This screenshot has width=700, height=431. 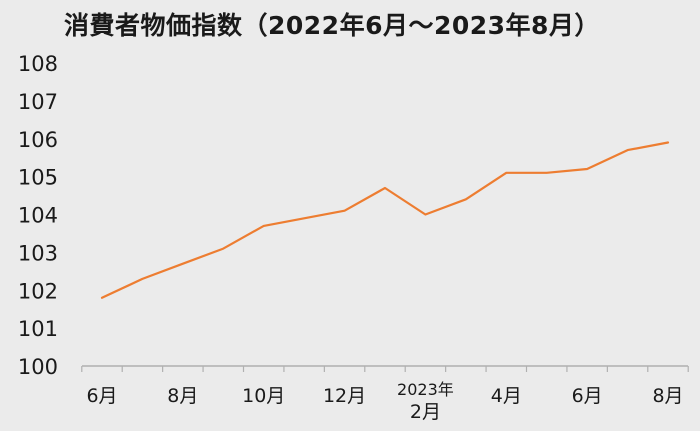 What do you see at coordinates (38, 253) in the screenshot?
I see `y-tick-label: 103` at bounding box center [38, 253].